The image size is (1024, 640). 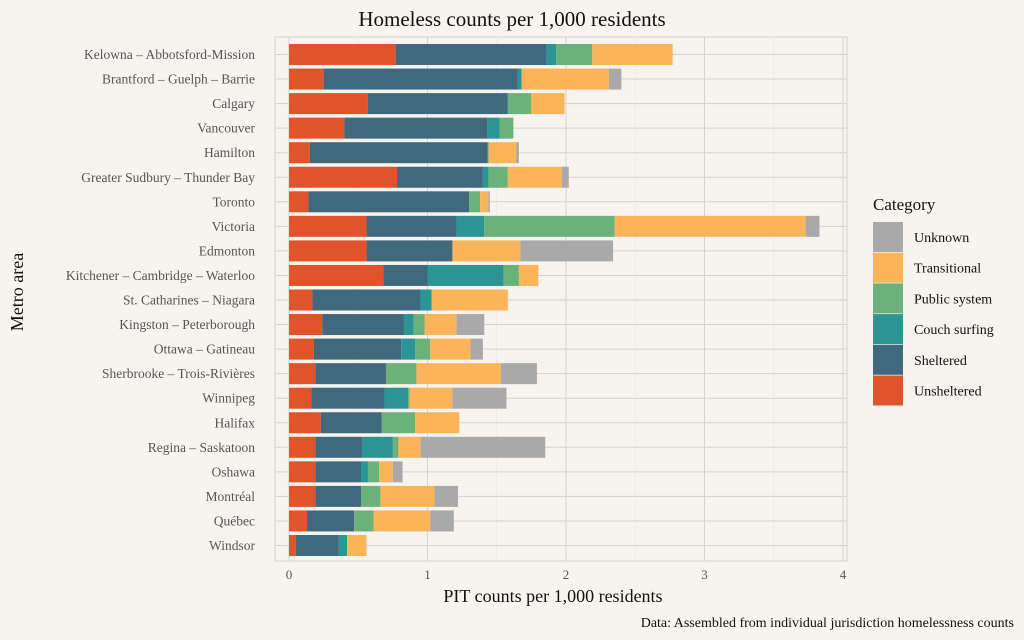 What do you see at coordinates (458, 374) in the screenshot?
I see `bar-transitional-sherbrooke-trois-rivieres` at bounding box center [458, 374].